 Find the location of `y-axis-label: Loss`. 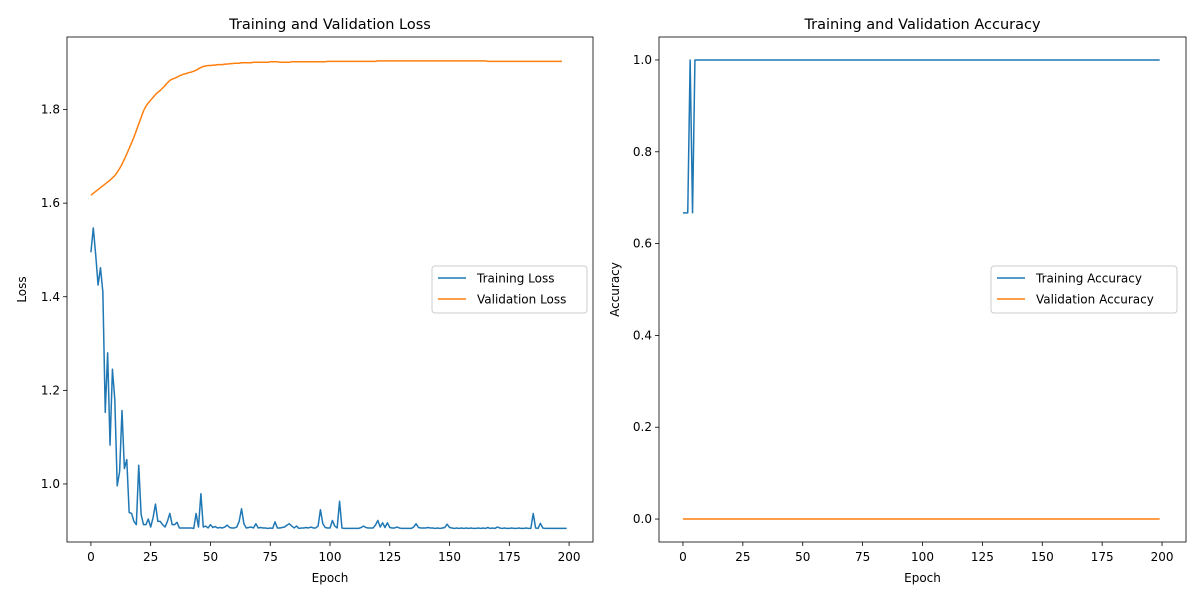

y-axis-label: Loss is located at coordinates (22, 289).